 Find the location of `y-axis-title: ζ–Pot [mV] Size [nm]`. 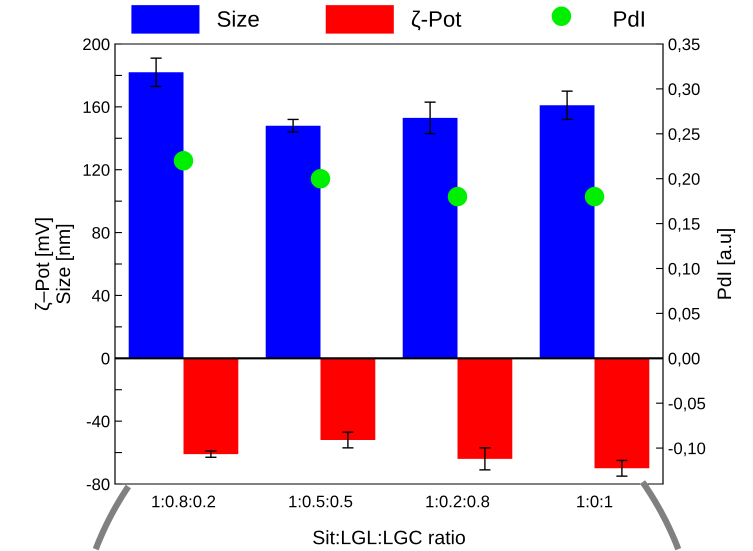

y-axis-title: ζ–Pot [mV] Size [nm] is located at coordinates (54, 264).